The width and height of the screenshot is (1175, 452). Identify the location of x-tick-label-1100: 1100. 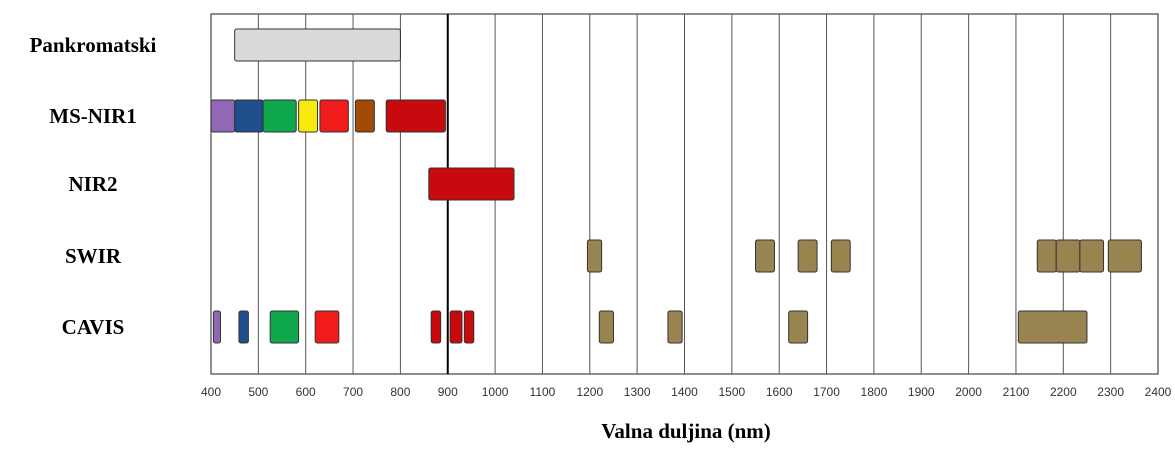
(543, 392).